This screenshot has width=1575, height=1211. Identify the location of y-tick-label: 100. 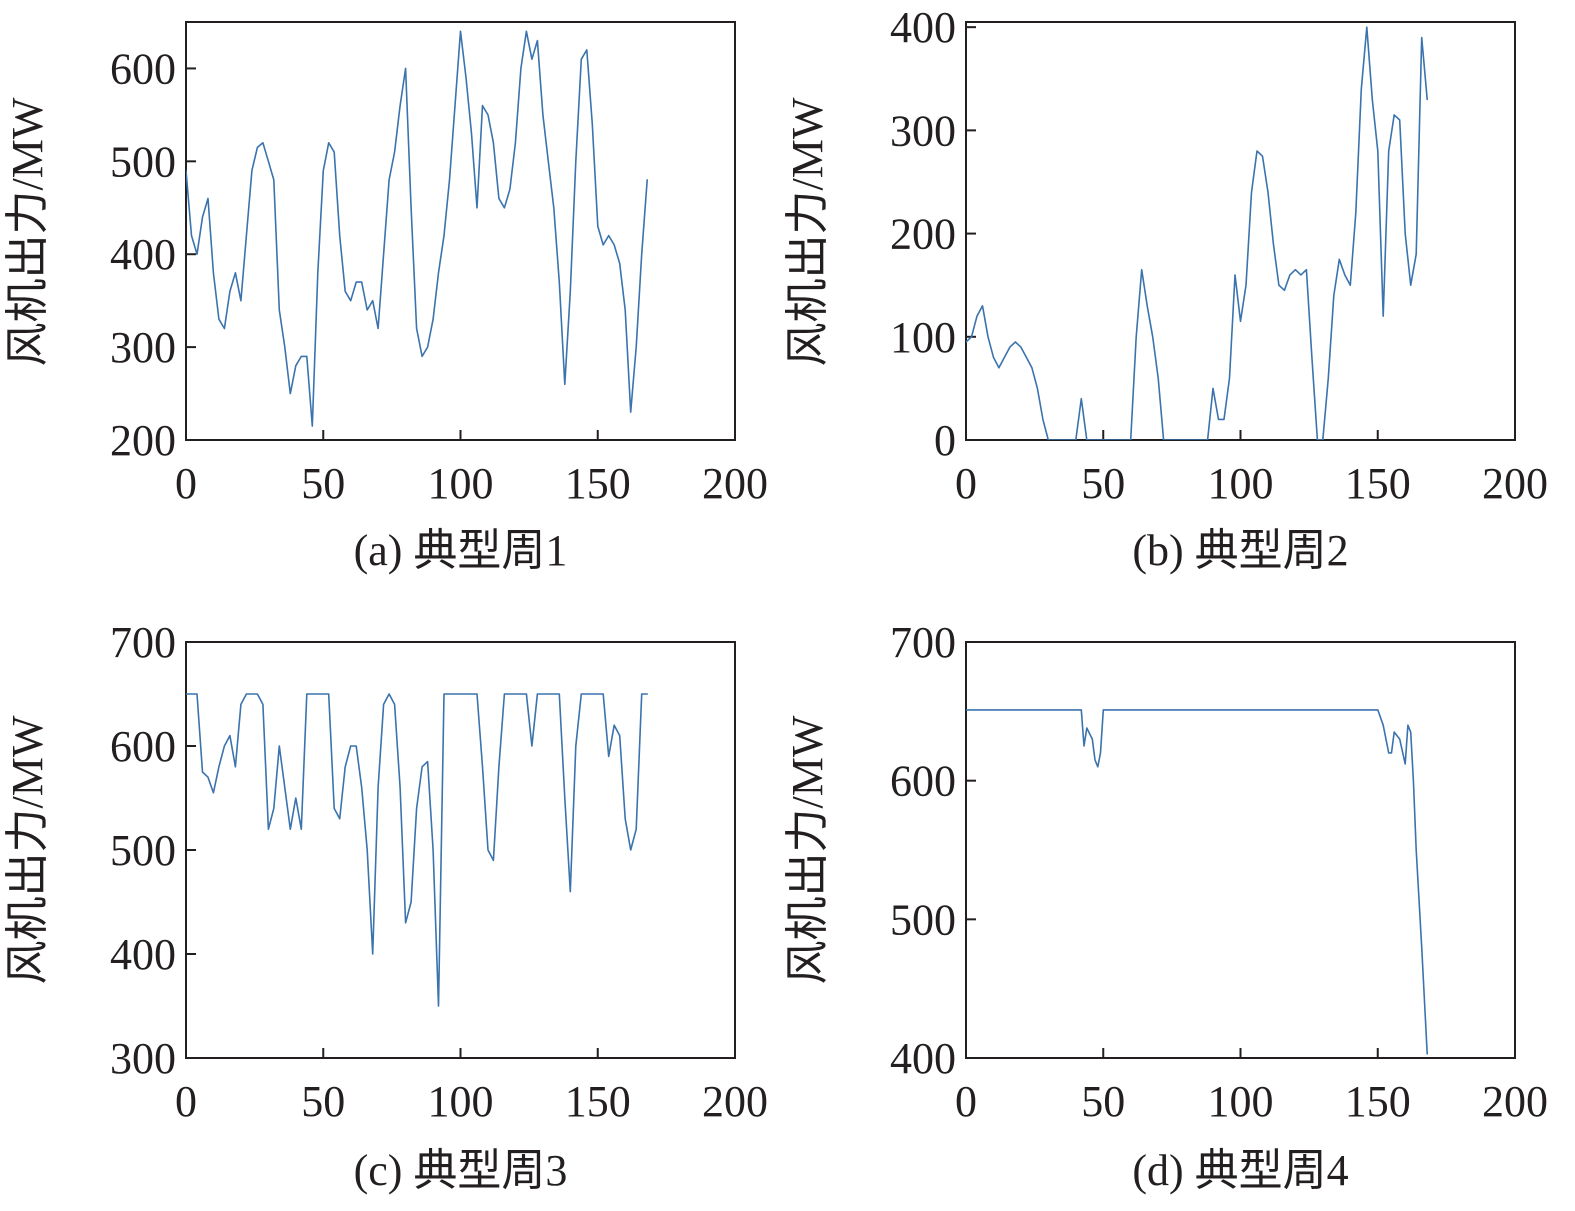
(923, 337).